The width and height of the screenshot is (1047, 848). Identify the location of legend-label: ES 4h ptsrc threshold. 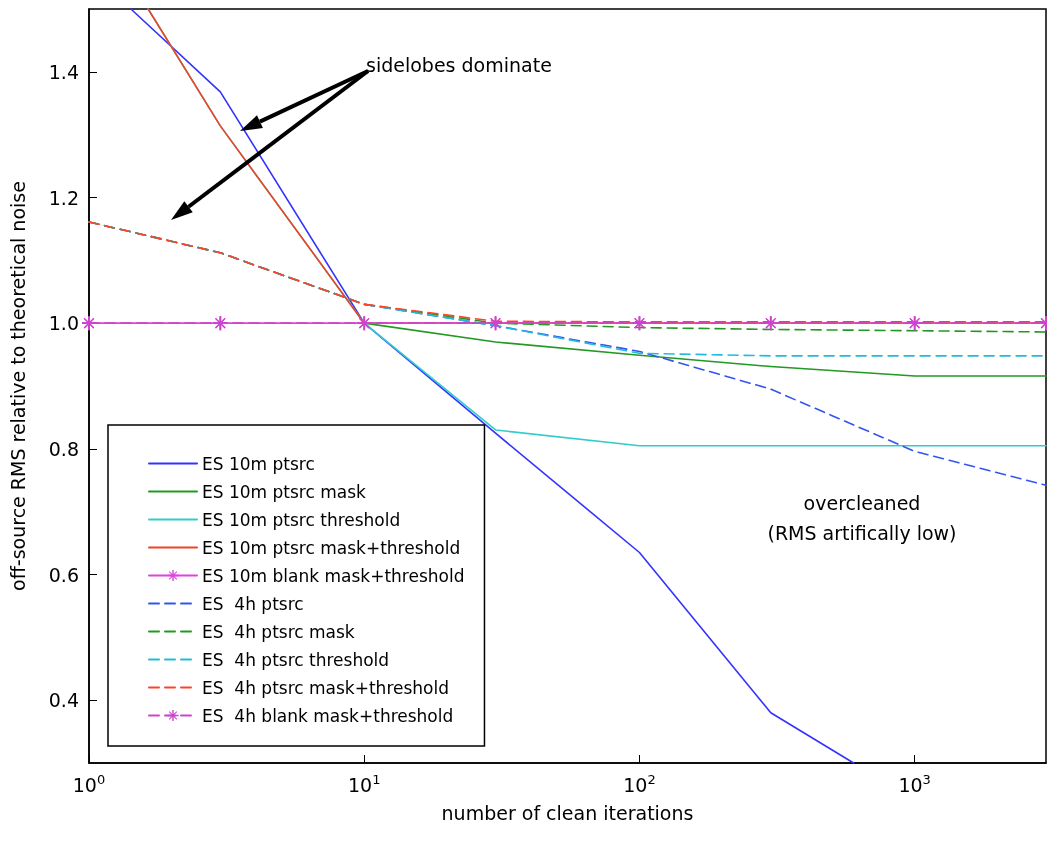
(296, 659).